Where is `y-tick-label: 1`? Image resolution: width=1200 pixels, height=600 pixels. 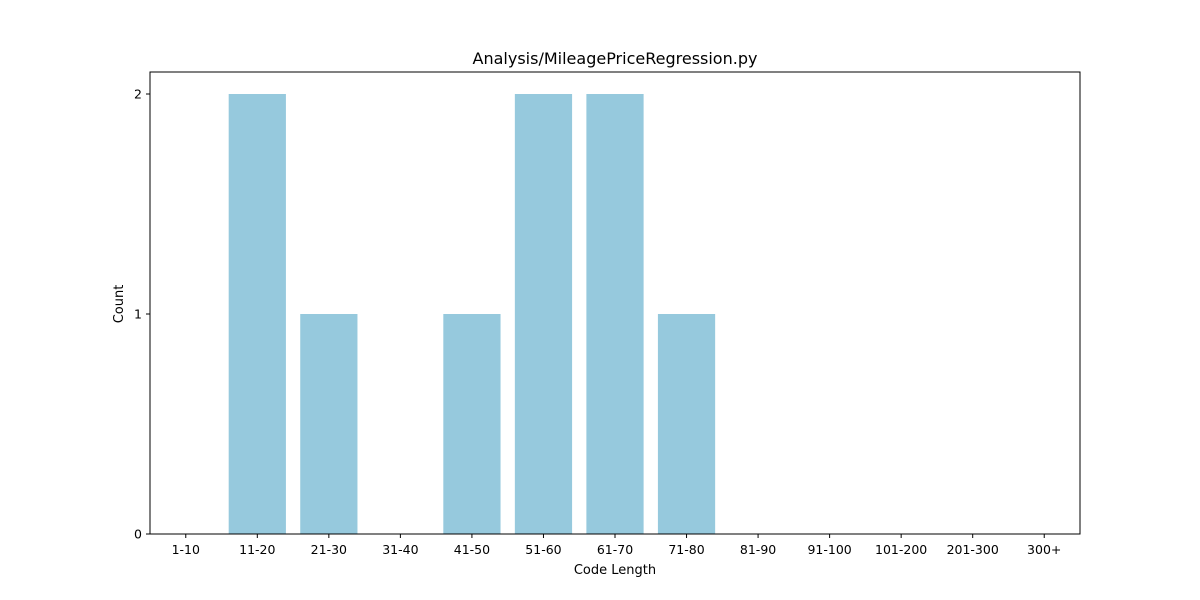 y-tick-label: 1 is located at coordinates (138, 314).